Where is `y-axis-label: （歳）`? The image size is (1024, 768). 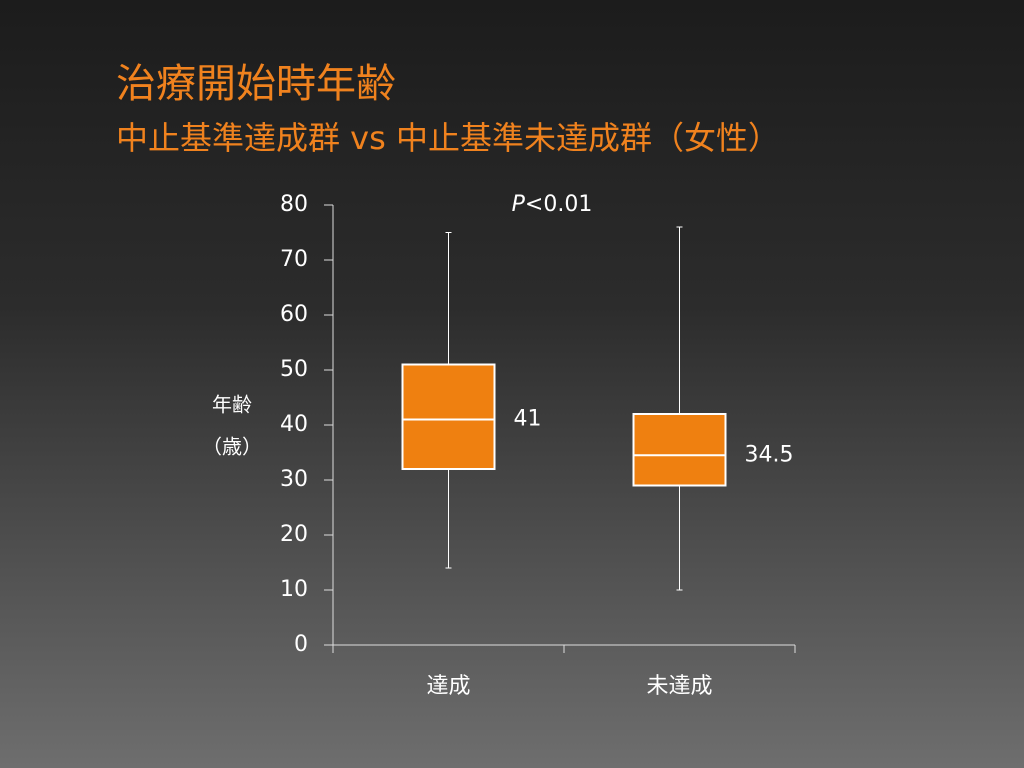
y-axis-label: （歳） is located at coordinates (232, 447).